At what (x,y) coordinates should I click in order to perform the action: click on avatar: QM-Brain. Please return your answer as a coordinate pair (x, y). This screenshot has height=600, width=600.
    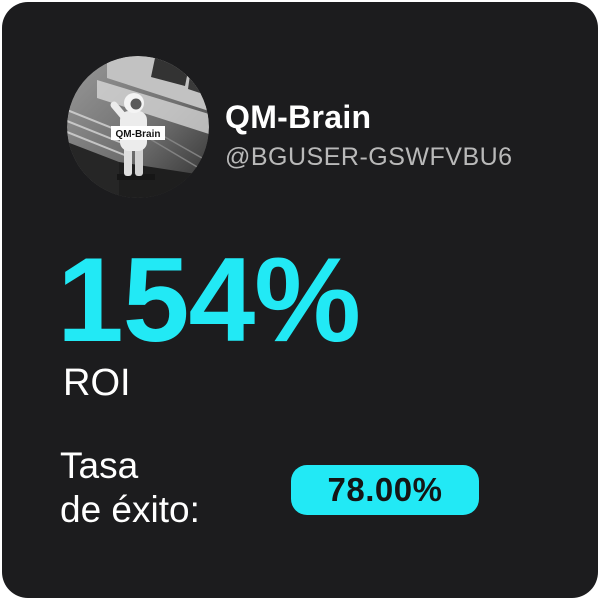
    Looking at the image, I should click on (138, 127).